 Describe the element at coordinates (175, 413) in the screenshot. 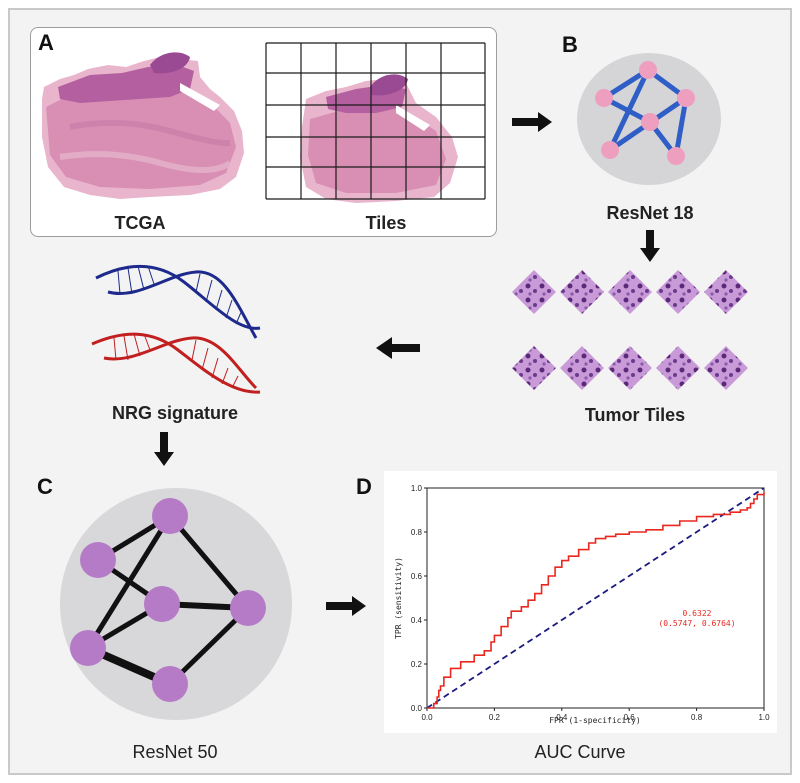

I see `nrg-signature-label: NRG signature` at that location.